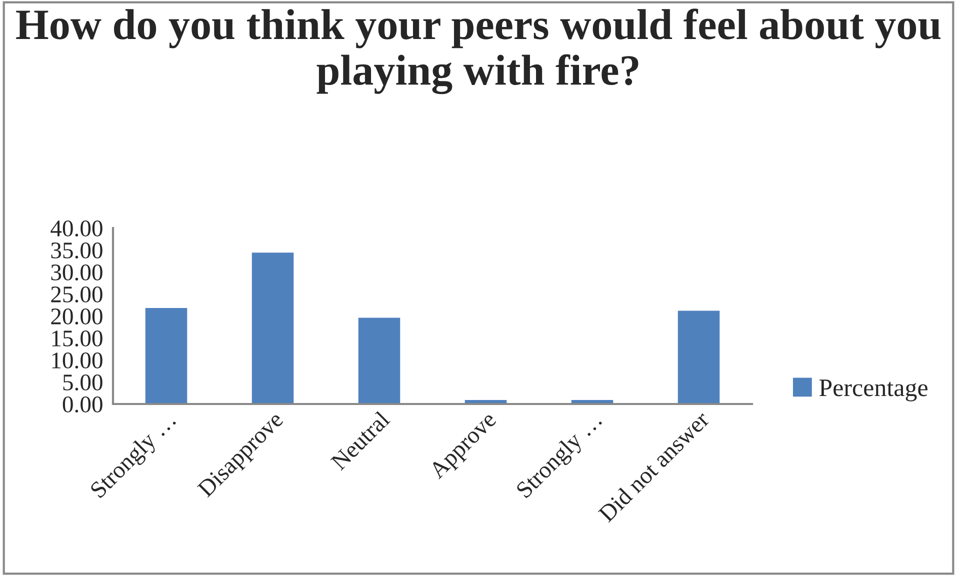 The width and height of the screenshot is (957, 576). I want to click on y-tick-label: 35.00, so click(76, 250).